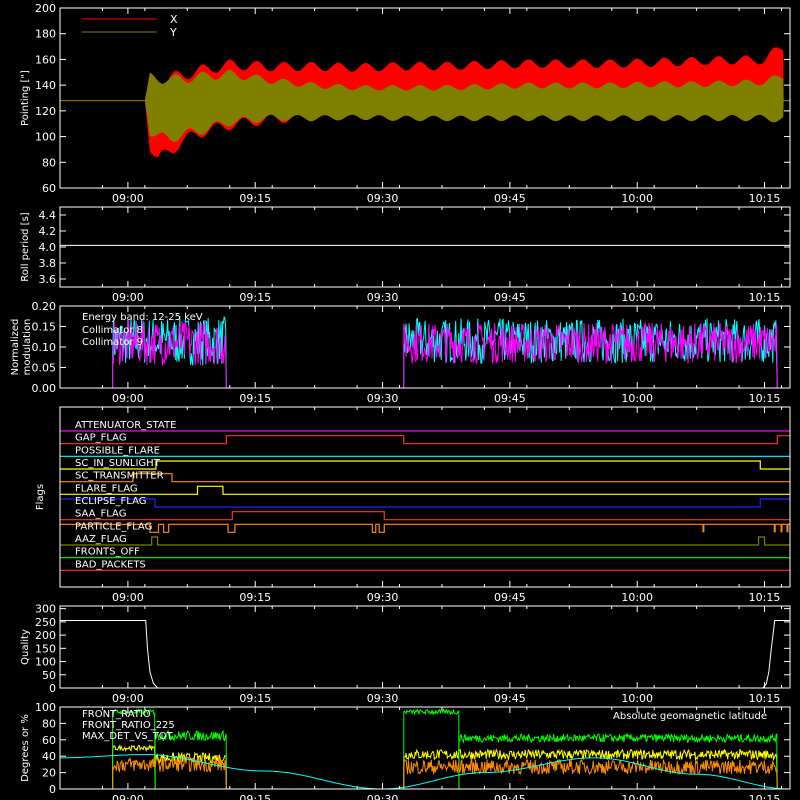 The image size is (800, 800). What do you see at coordinates (113, 526) in the screenshot?
I see `flag-label: PARTICLE_FLAG` at bounding box center [113, 526].